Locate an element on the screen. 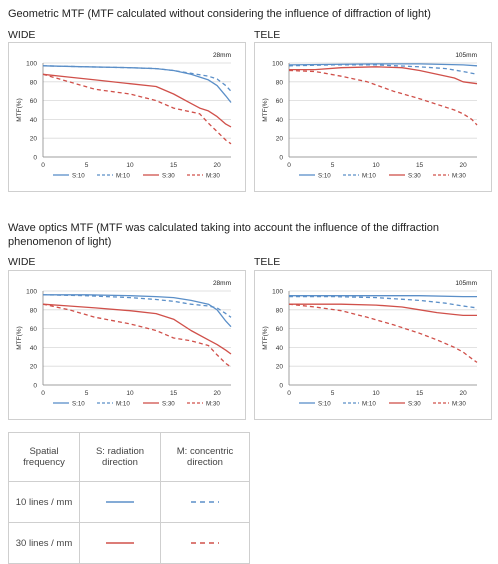  header-spatial-frequency: Spatial frequency is located at coordinates (44, 457).